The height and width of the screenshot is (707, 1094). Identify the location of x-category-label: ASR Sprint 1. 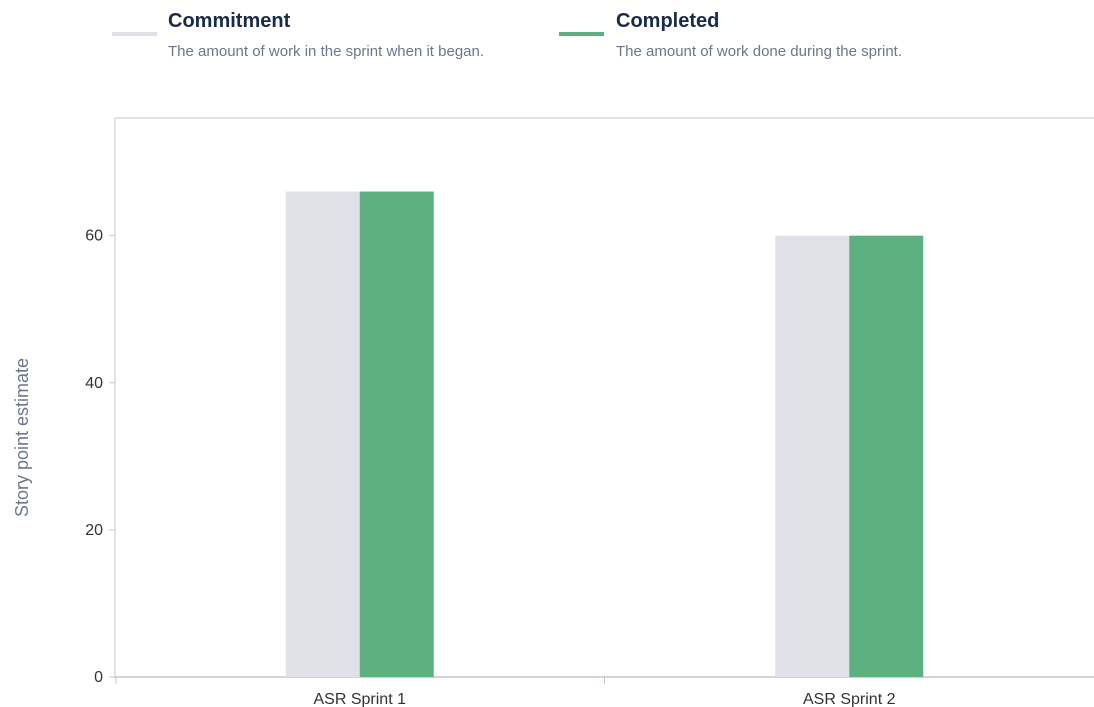
(360, 699).